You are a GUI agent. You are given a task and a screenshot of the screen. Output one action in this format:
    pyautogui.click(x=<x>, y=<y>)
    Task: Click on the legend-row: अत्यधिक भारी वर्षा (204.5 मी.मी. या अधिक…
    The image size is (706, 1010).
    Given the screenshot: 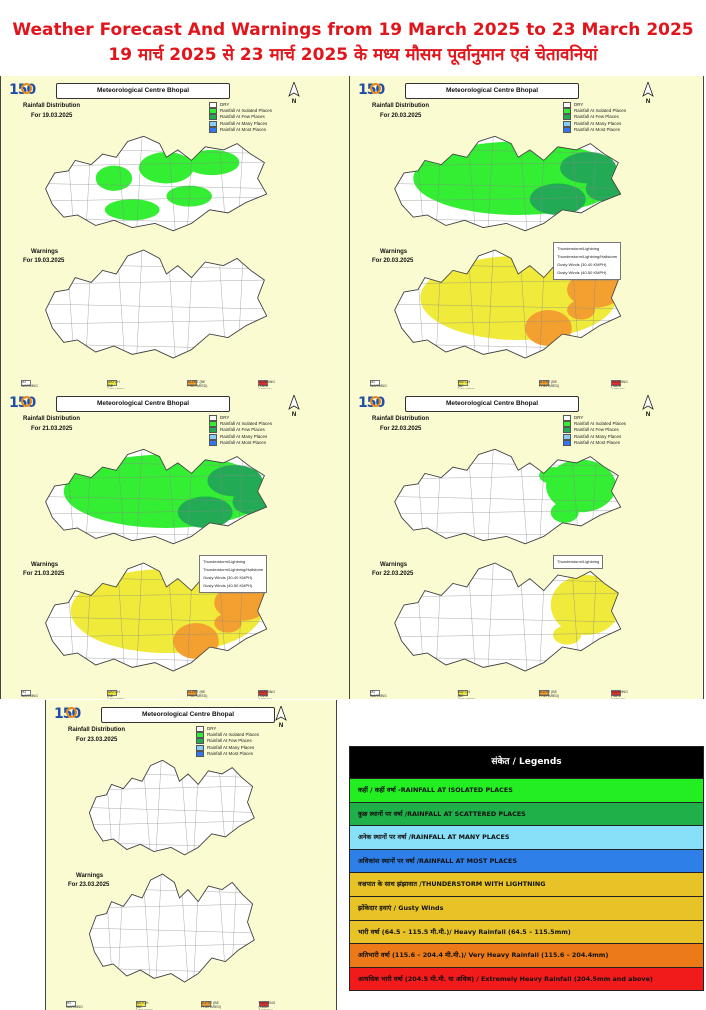 What is the action you would take?
    pyautogui.click(x=526, y=978)
    